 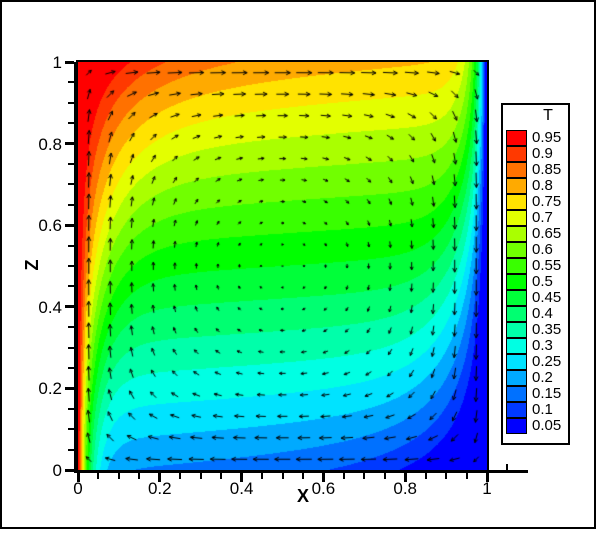 What do you see at coordinates (57, 62) in the screenshot?
I see `z-tick-label: 1` at bounding box center [57, 62].